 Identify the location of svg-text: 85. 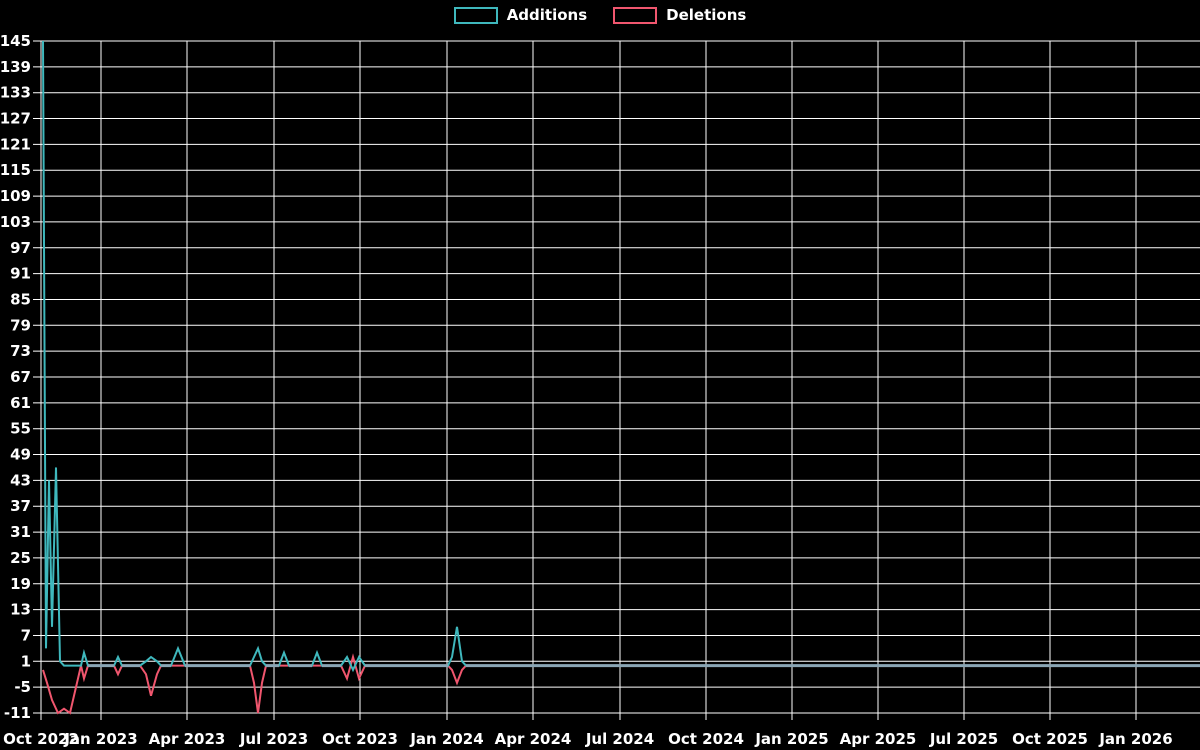
(20, 299).